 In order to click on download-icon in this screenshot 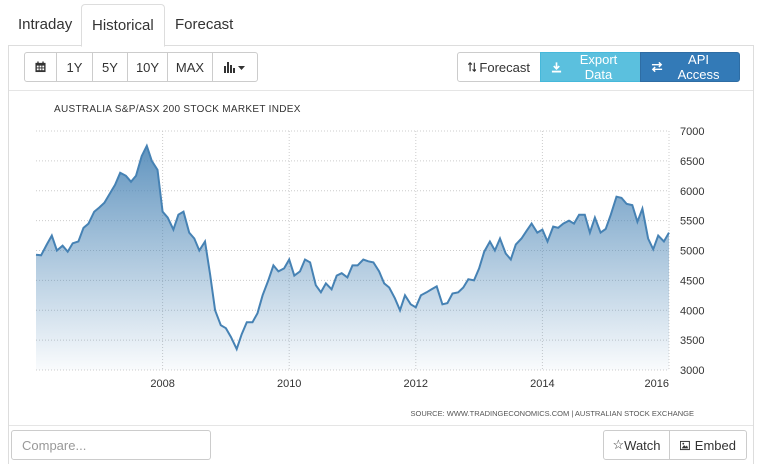, I will do `click(556, 67)`.